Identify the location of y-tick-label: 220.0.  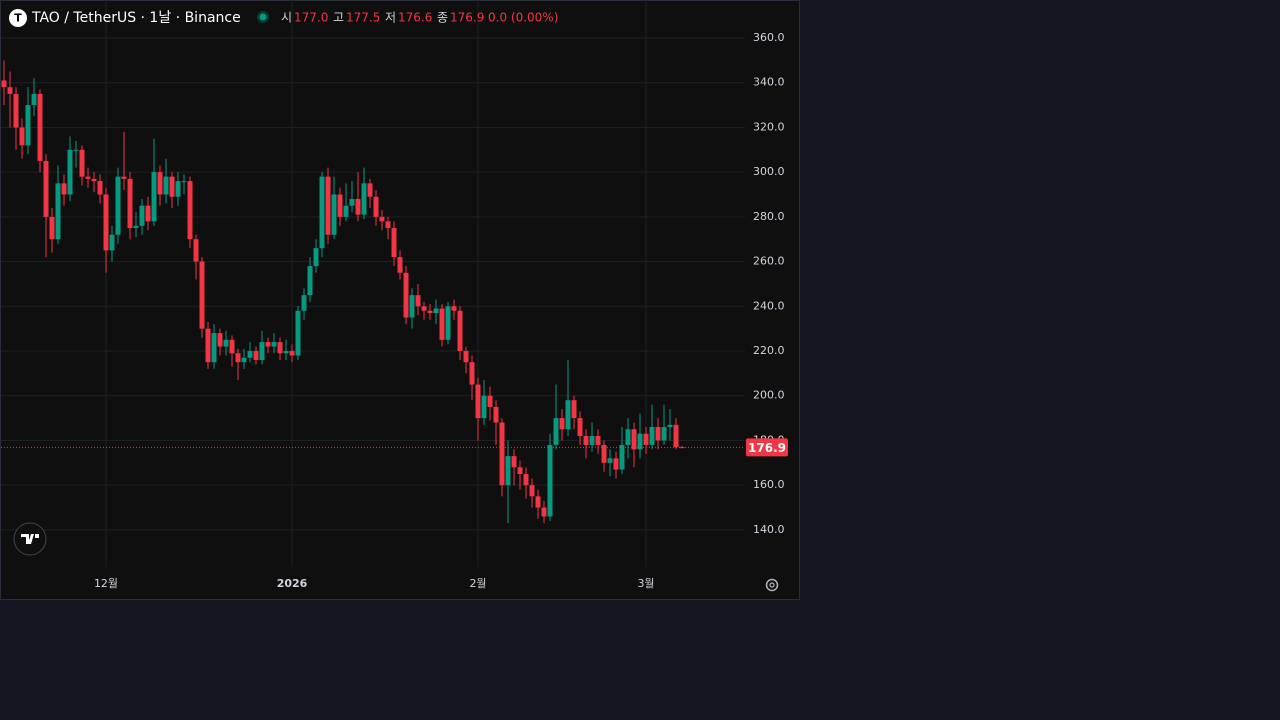
(769, 350).